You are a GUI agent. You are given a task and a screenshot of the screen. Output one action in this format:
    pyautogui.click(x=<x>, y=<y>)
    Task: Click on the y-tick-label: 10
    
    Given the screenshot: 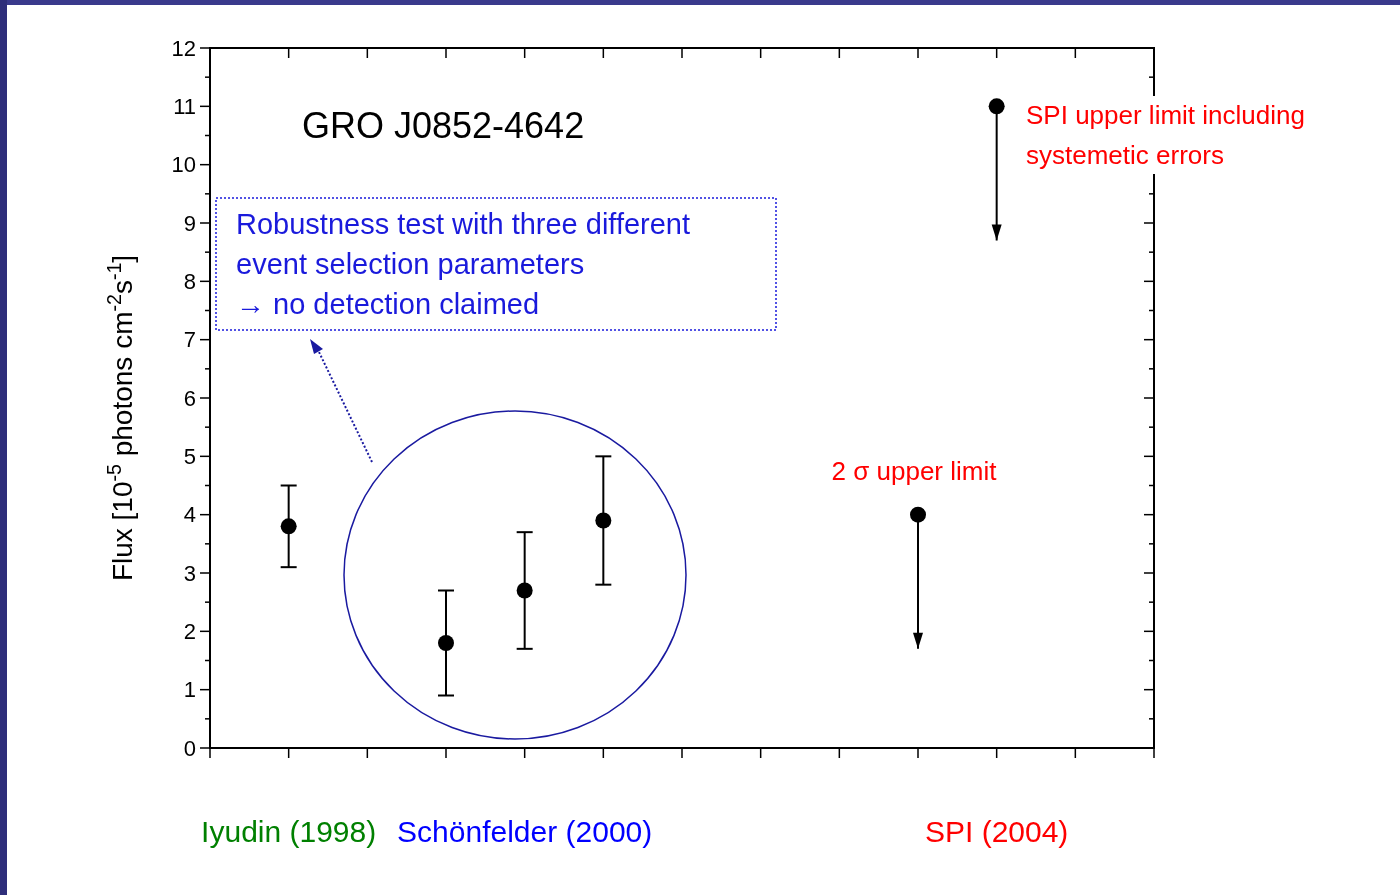 What is the action you would take?
    pyautogui.click(x=183, y=165)
    